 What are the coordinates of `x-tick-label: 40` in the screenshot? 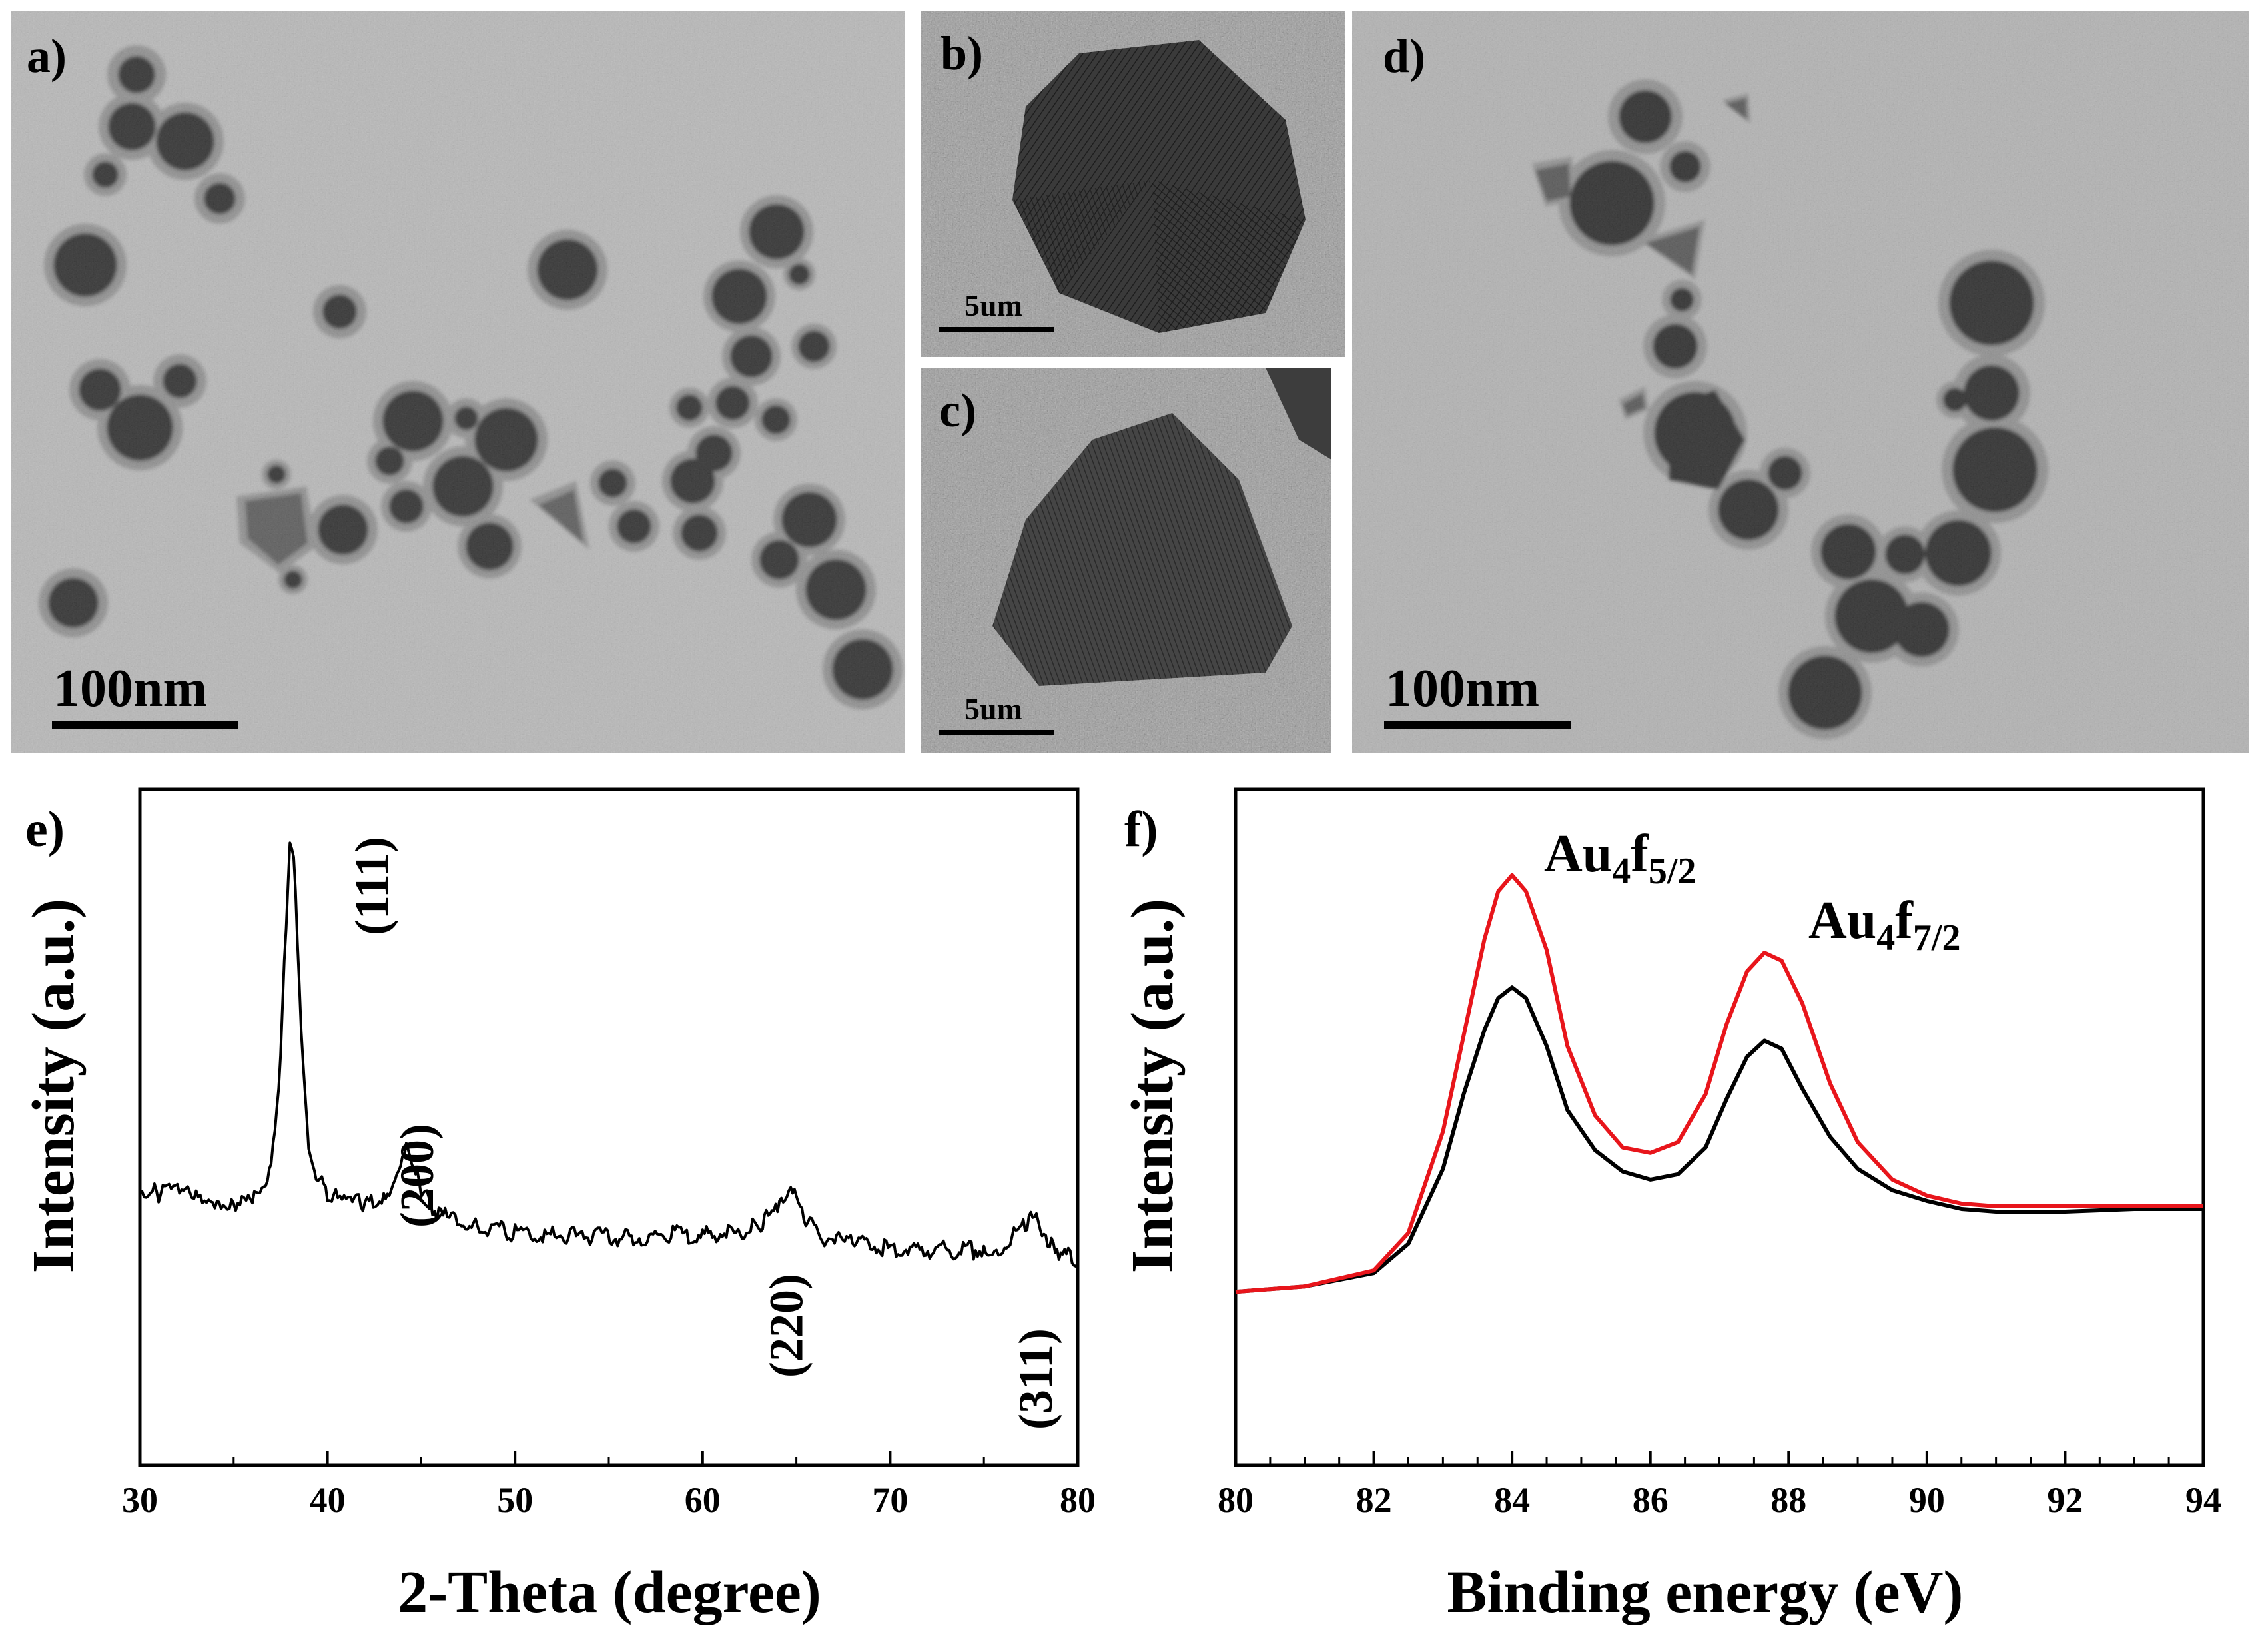 It's located at (328, 1500).